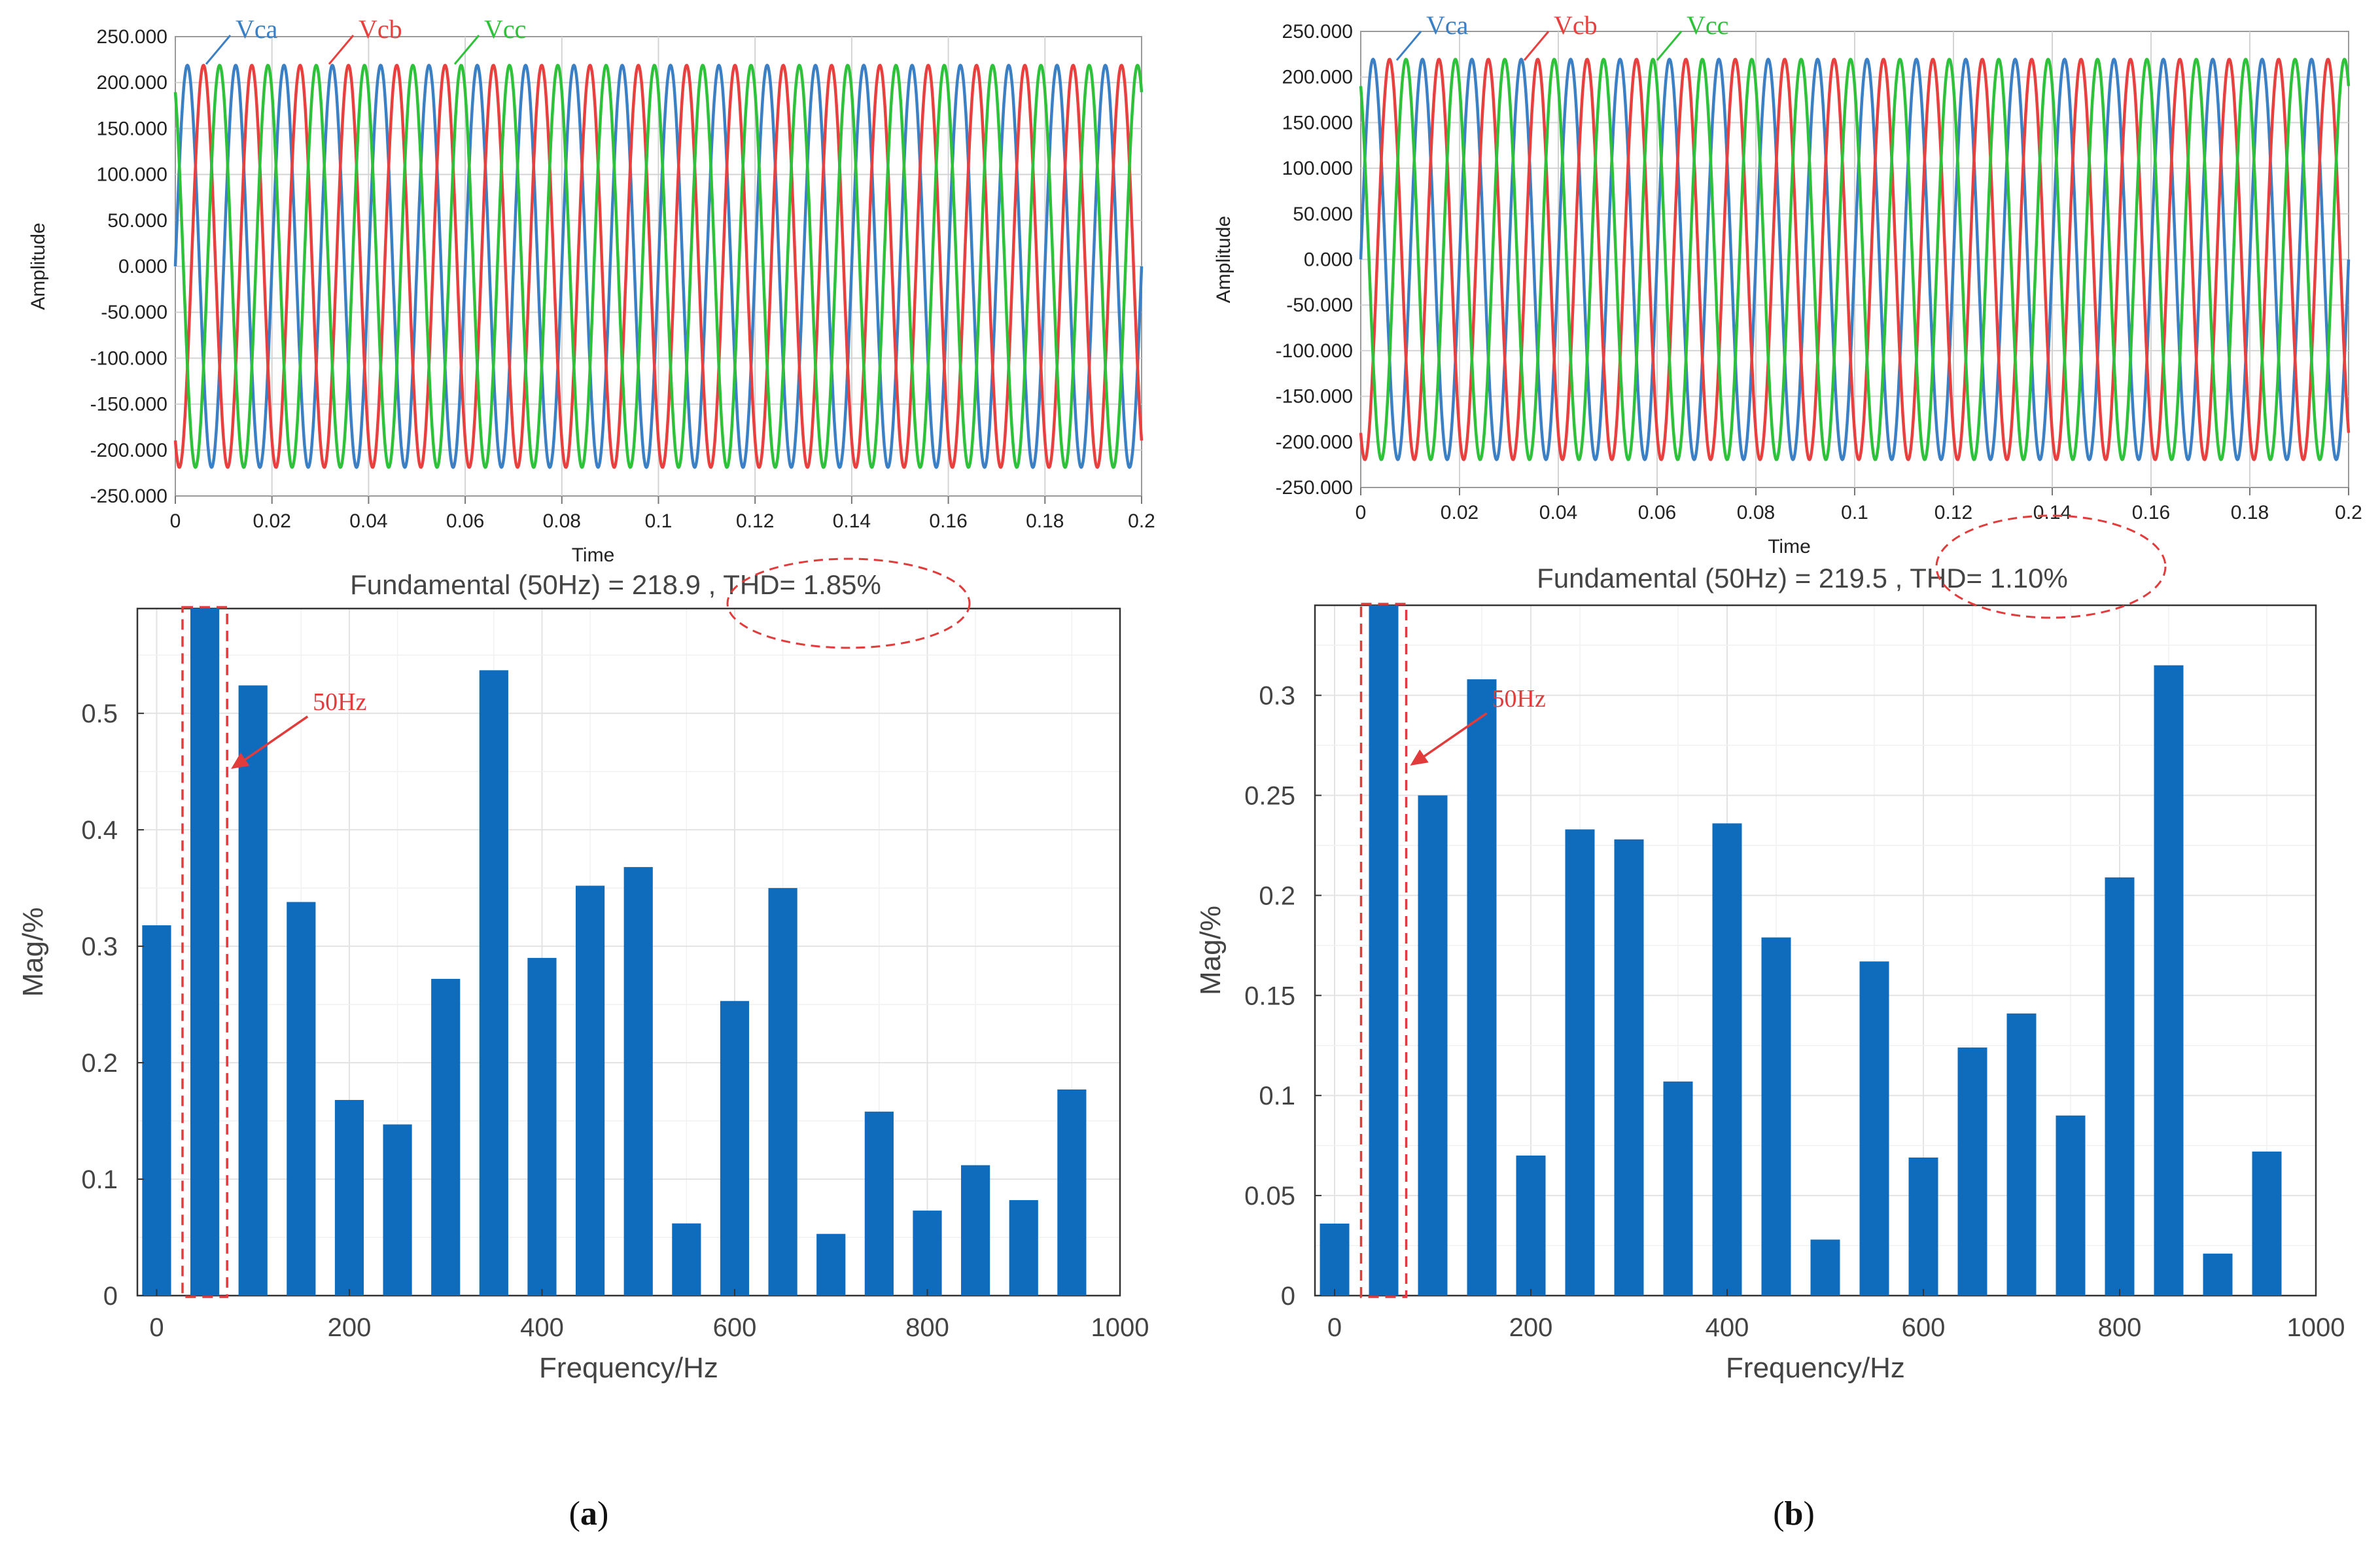 This screenshot has width=2380, height=1558. What do you see at coordinates (240, 760) in the screenshot?
I see `annotation-arrow-head` at bounding box center [240, 760].